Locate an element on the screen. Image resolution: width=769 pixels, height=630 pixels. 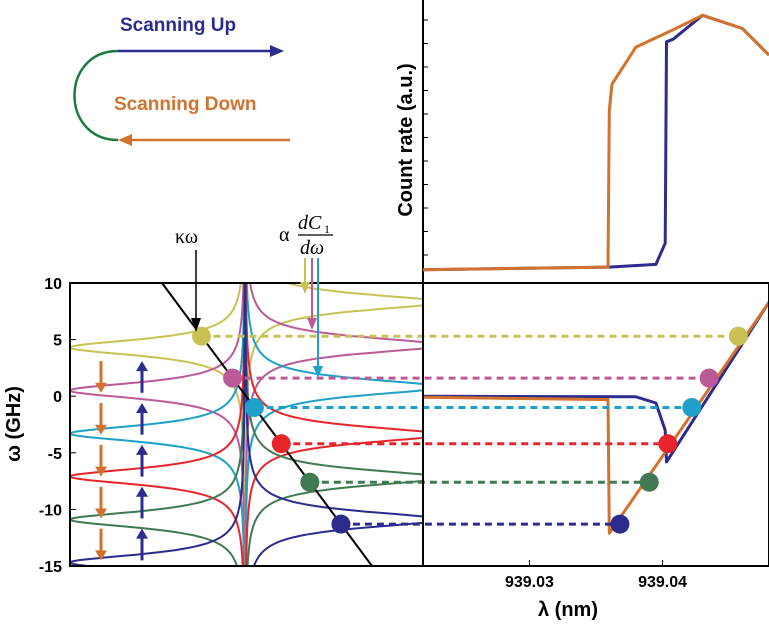
lorentzian-right is located at coordinates (333, 424).